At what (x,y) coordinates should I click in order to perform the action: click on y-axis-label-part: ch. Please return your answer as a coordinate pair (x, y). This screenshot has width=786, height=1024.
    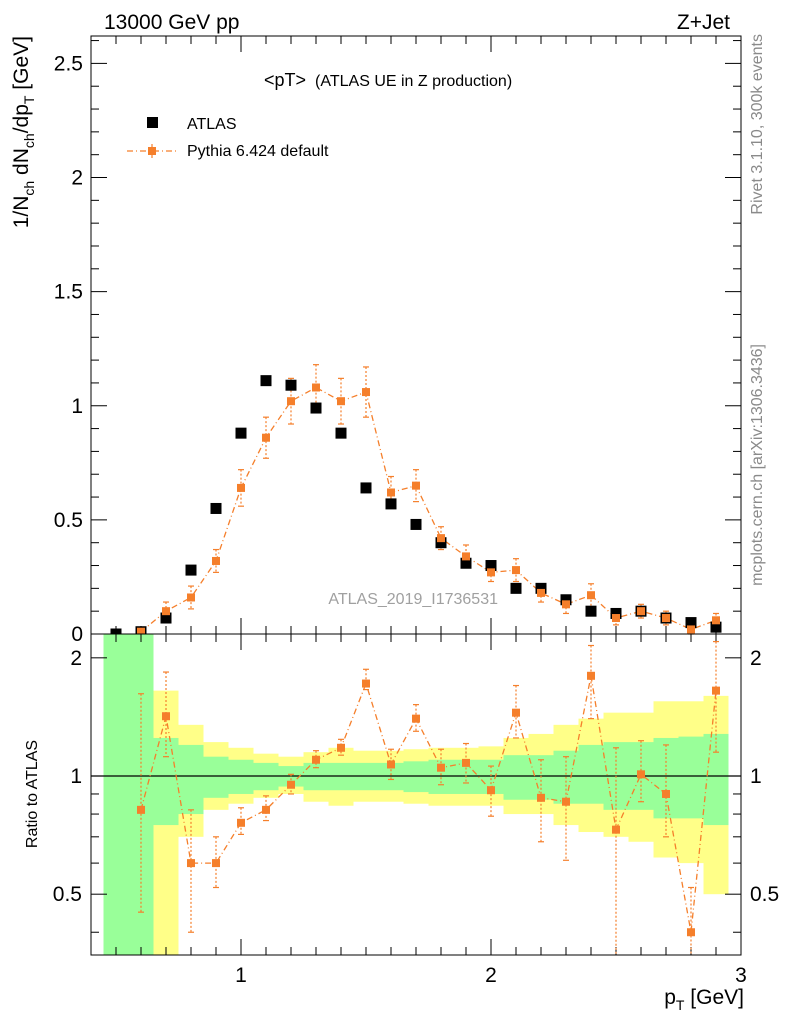
    Looking at the image, I should click on (29, 188).